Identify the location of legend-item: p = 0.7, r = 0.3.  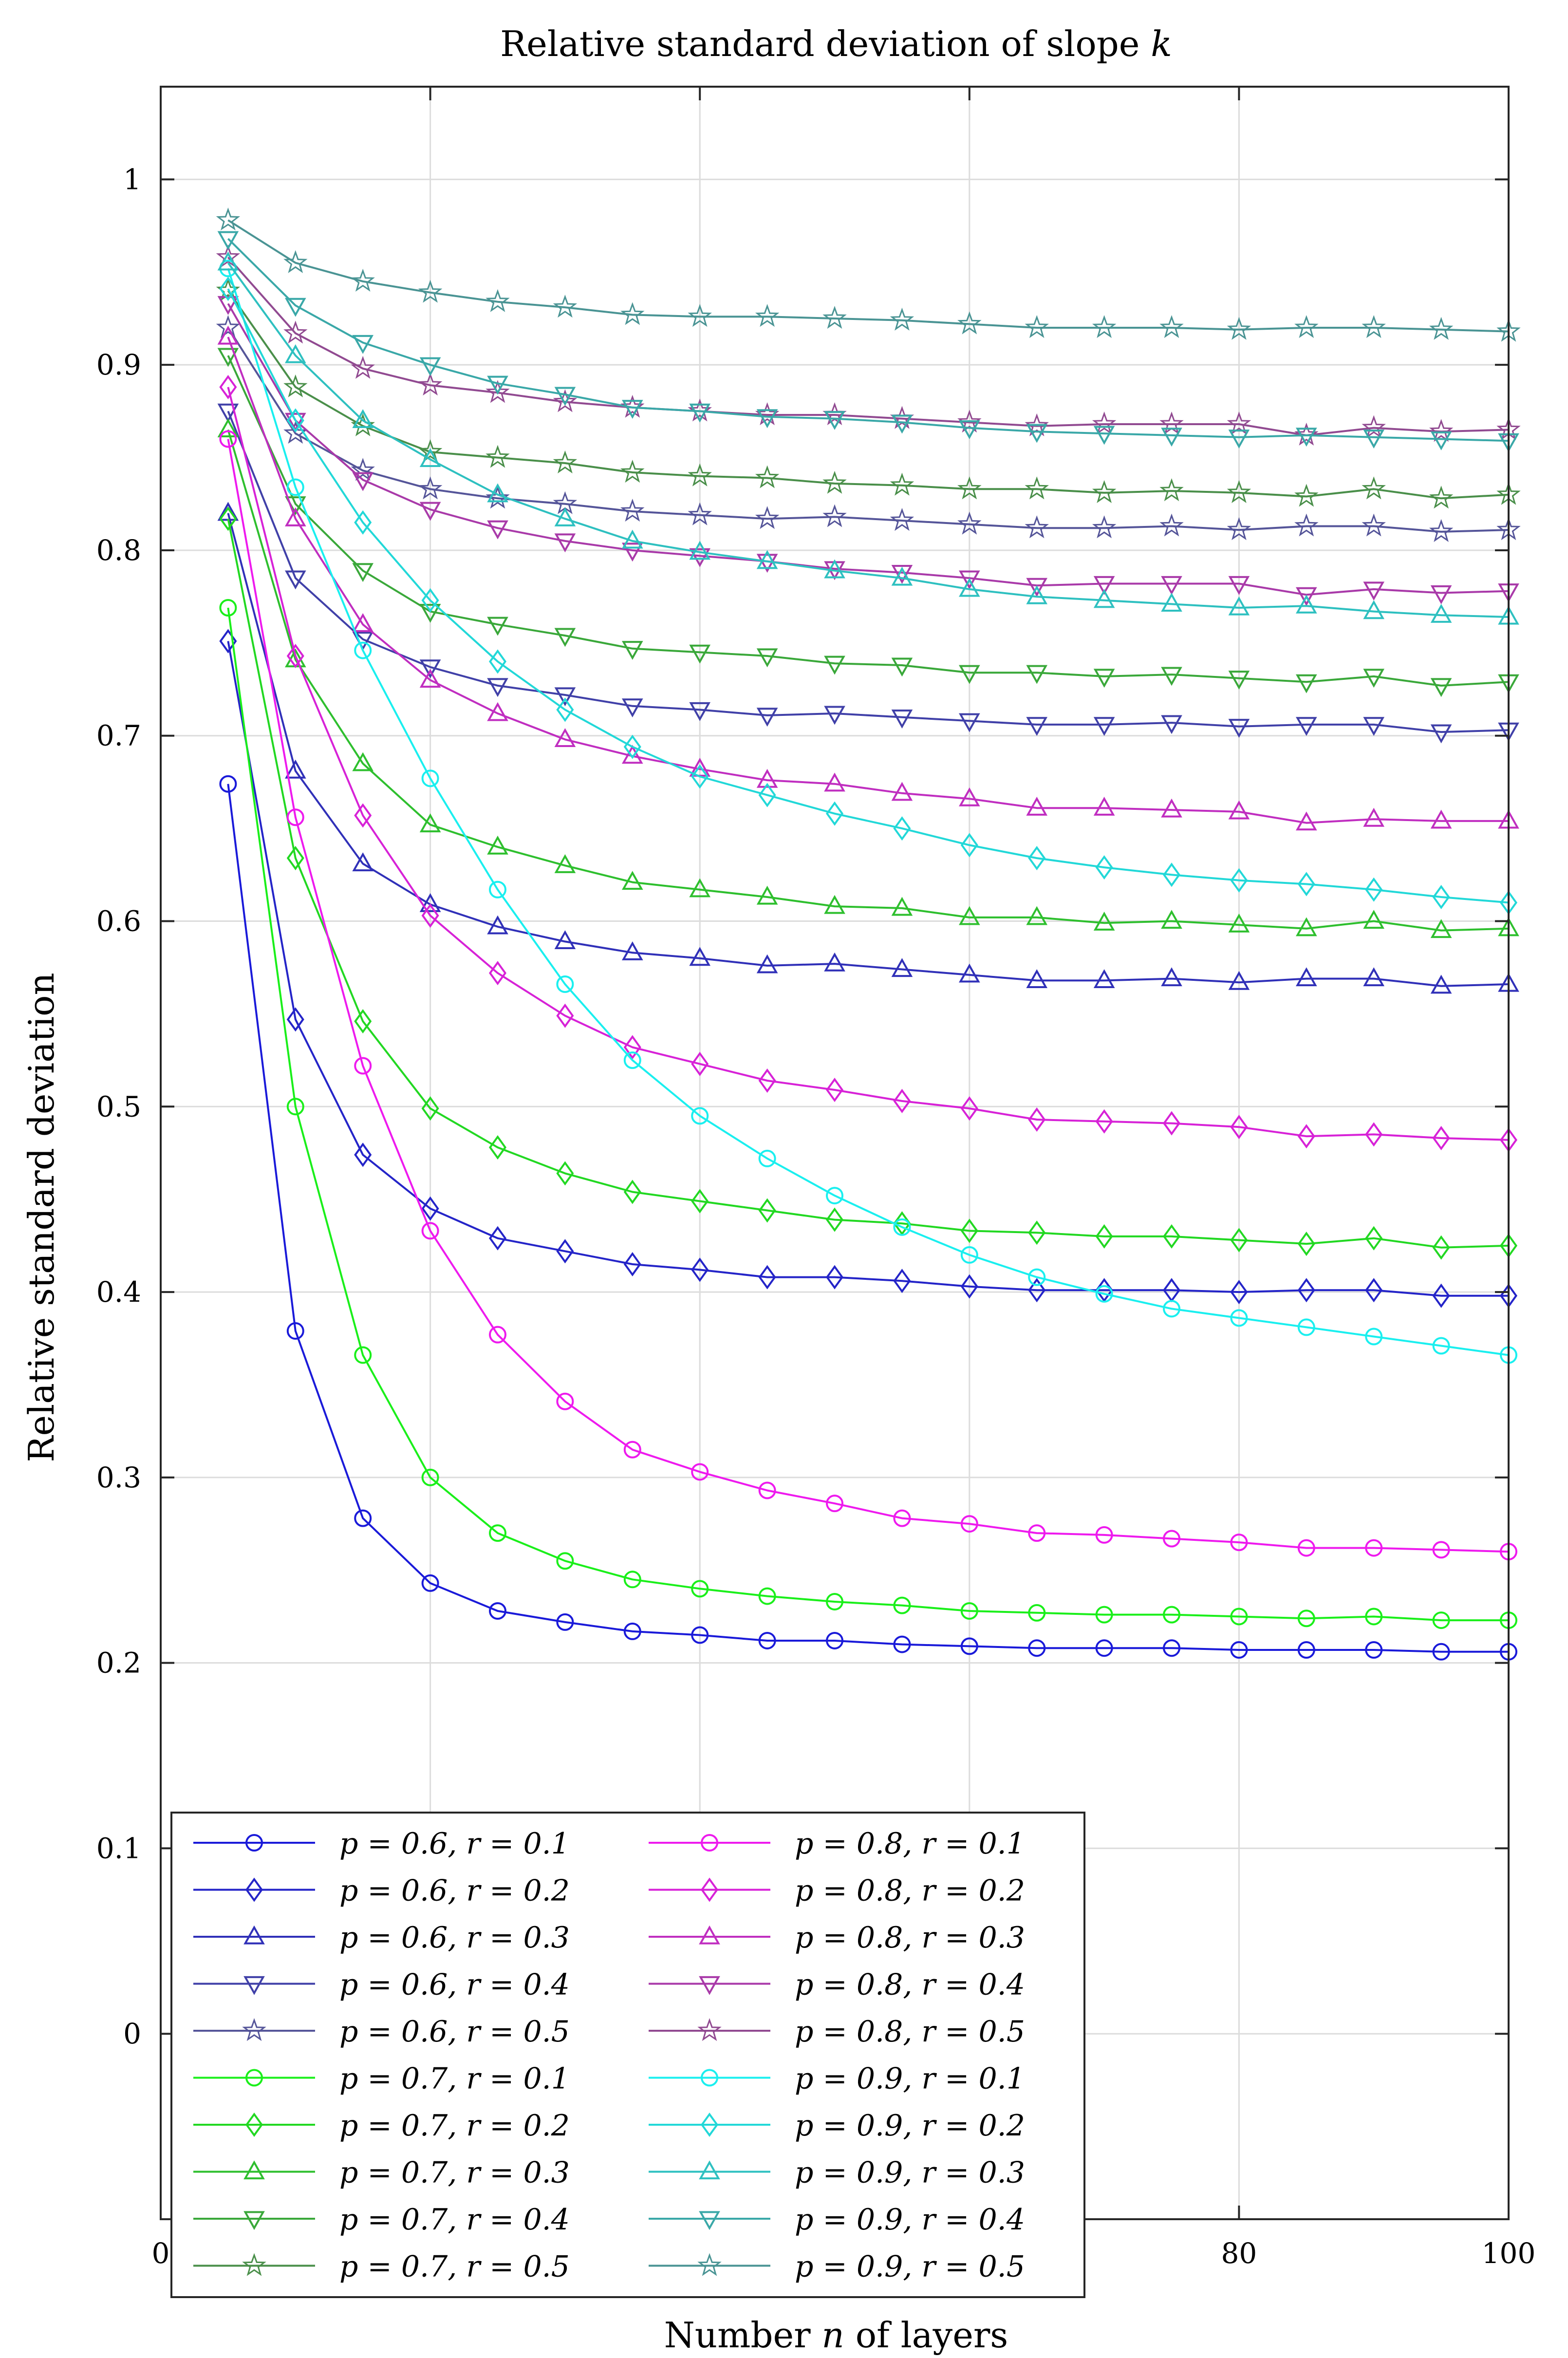
(381, 2173).